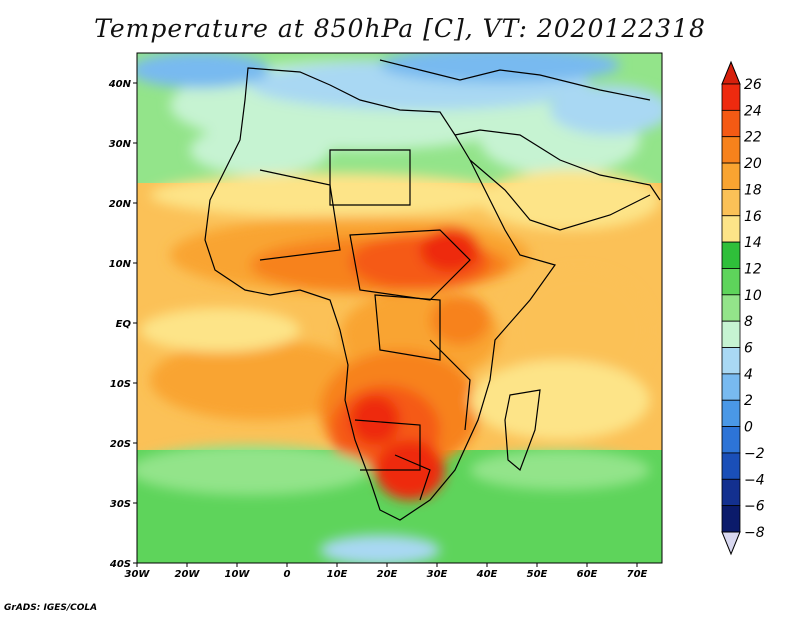 The width and height of the screenshot is (800, 618). Describe the element at coordinates (753, 85) in the screenshot. I see `colorbar-label: 26` at that location.